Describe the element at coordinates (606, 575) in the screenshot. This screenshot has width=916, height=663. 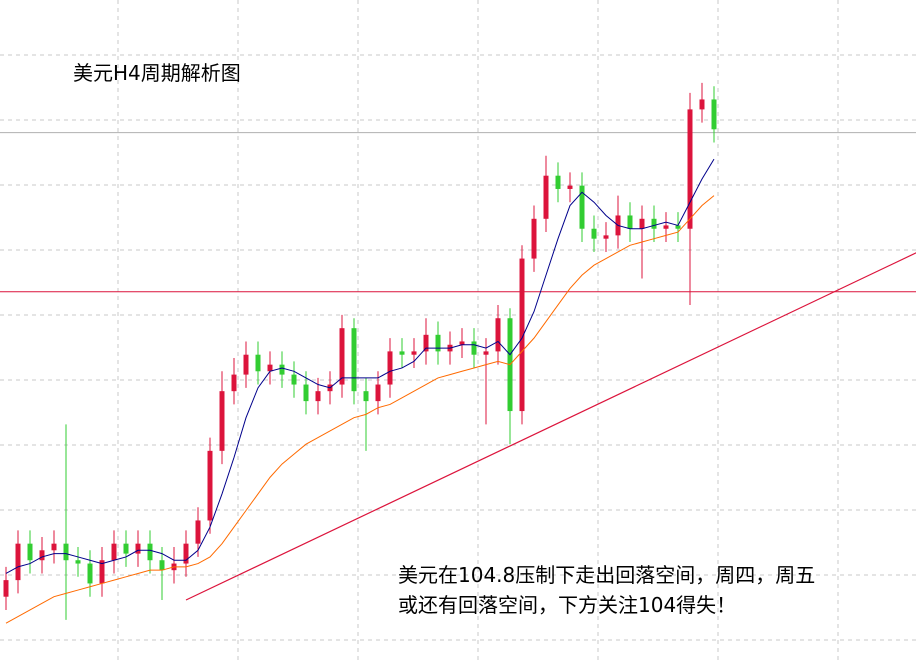
I see `annotation: 美元在104.8压制下走出回落空间，周四，周五` at that location.